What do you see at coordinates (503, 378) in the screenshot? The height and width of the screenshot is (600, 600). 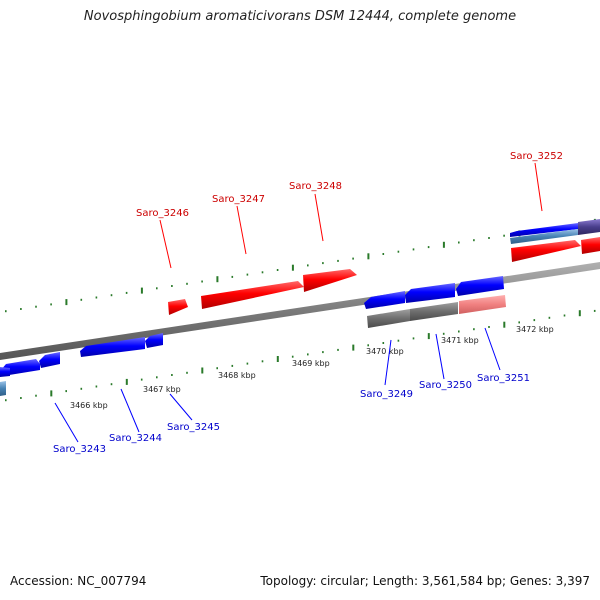 I see `gene-label-saro-3251: Saro_3251` at bounding box center [503, 378].